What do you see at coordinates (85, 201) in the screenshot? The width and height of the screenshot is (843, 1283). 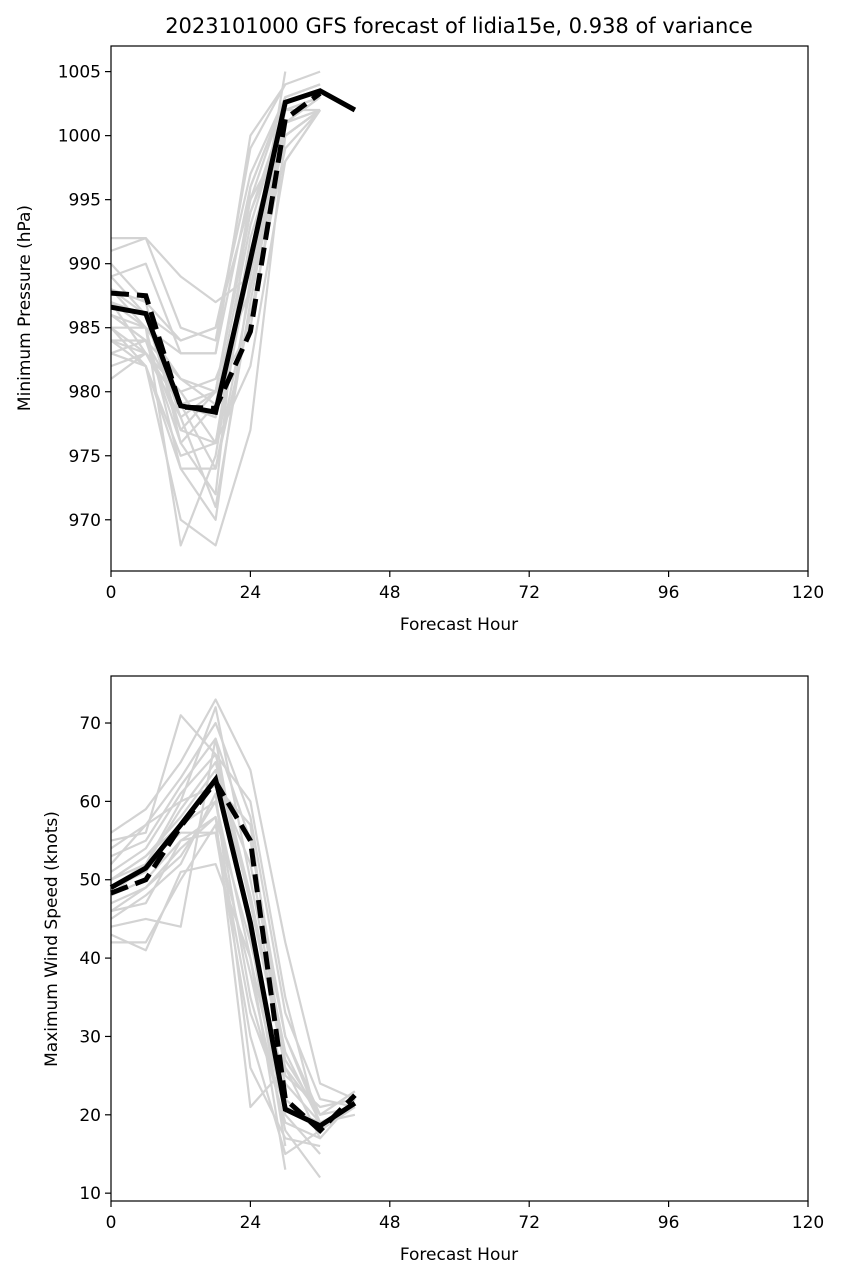 I see `pressure-y-tick-label: 995` at bounding box center [85, 201].